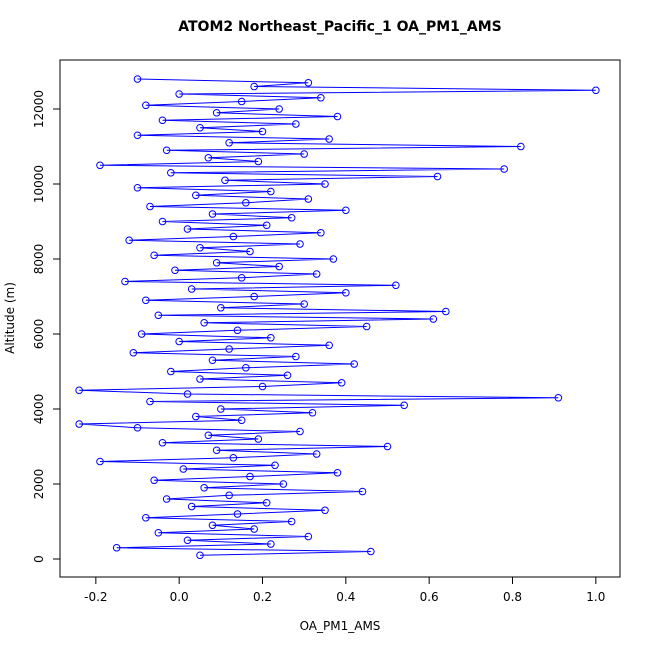 This screenshot has height=650, width=650. Describe the element at coordinates (339, 27) in the screenshot. I see `chart-title: ATOM2 Northeast_Pacific_1 OA_PM1_AMS` at that location.